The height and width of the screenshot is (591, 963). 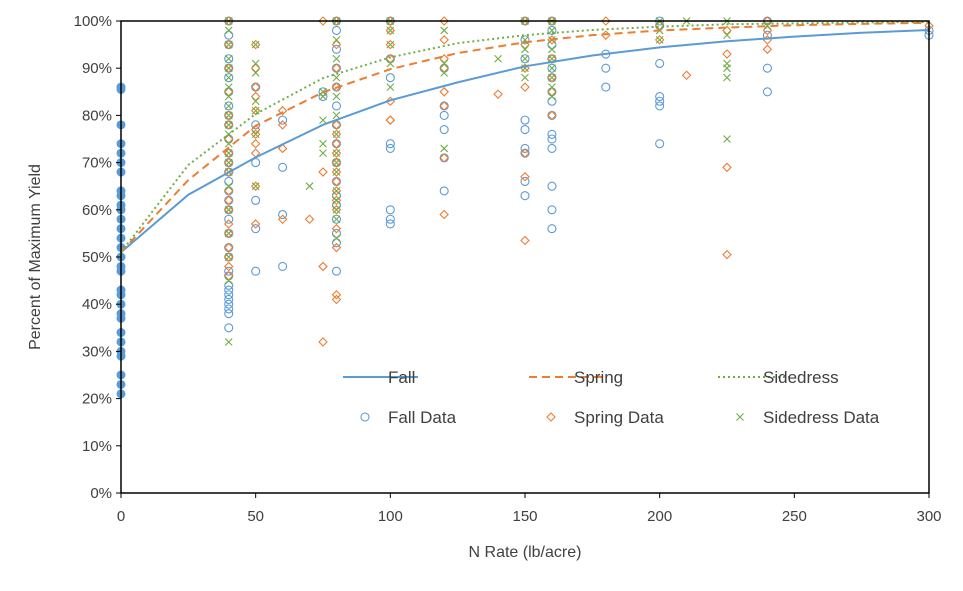 I want to click on y-tick-label: 0%, so click(x=101, y=493).